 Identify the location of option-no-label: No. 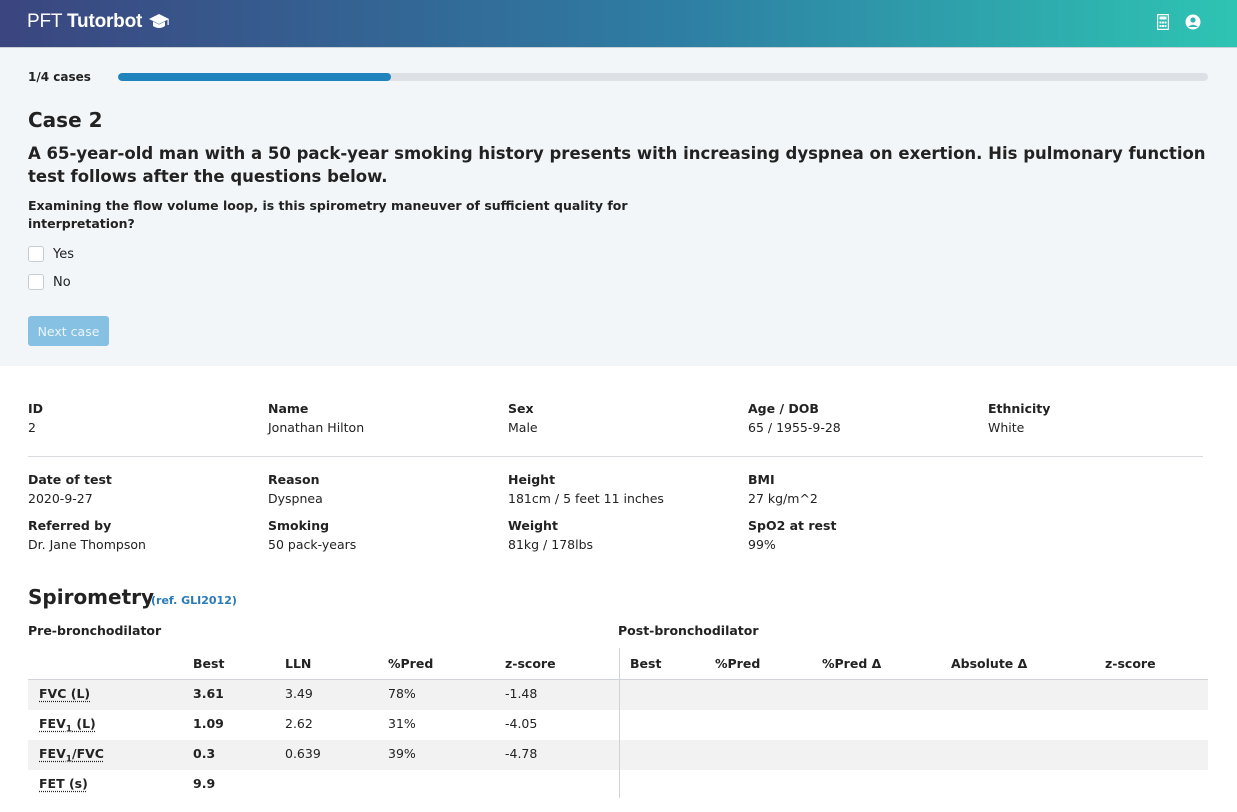
(62, 282).